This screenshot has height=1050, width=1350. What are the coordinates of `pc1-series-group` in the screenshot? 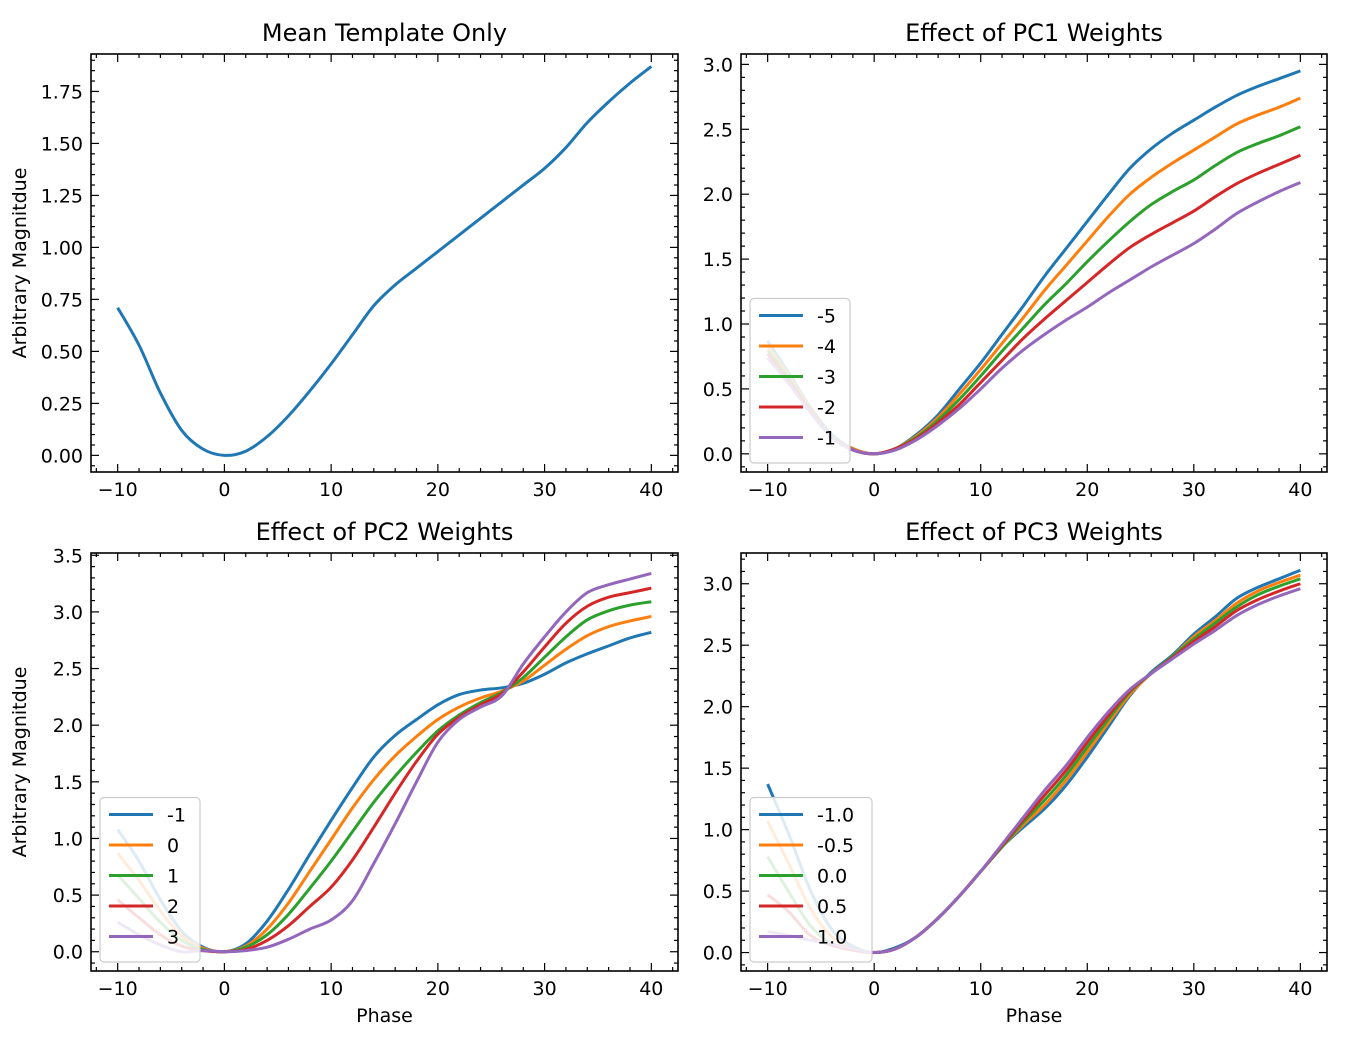 It's located at (1033, 262).